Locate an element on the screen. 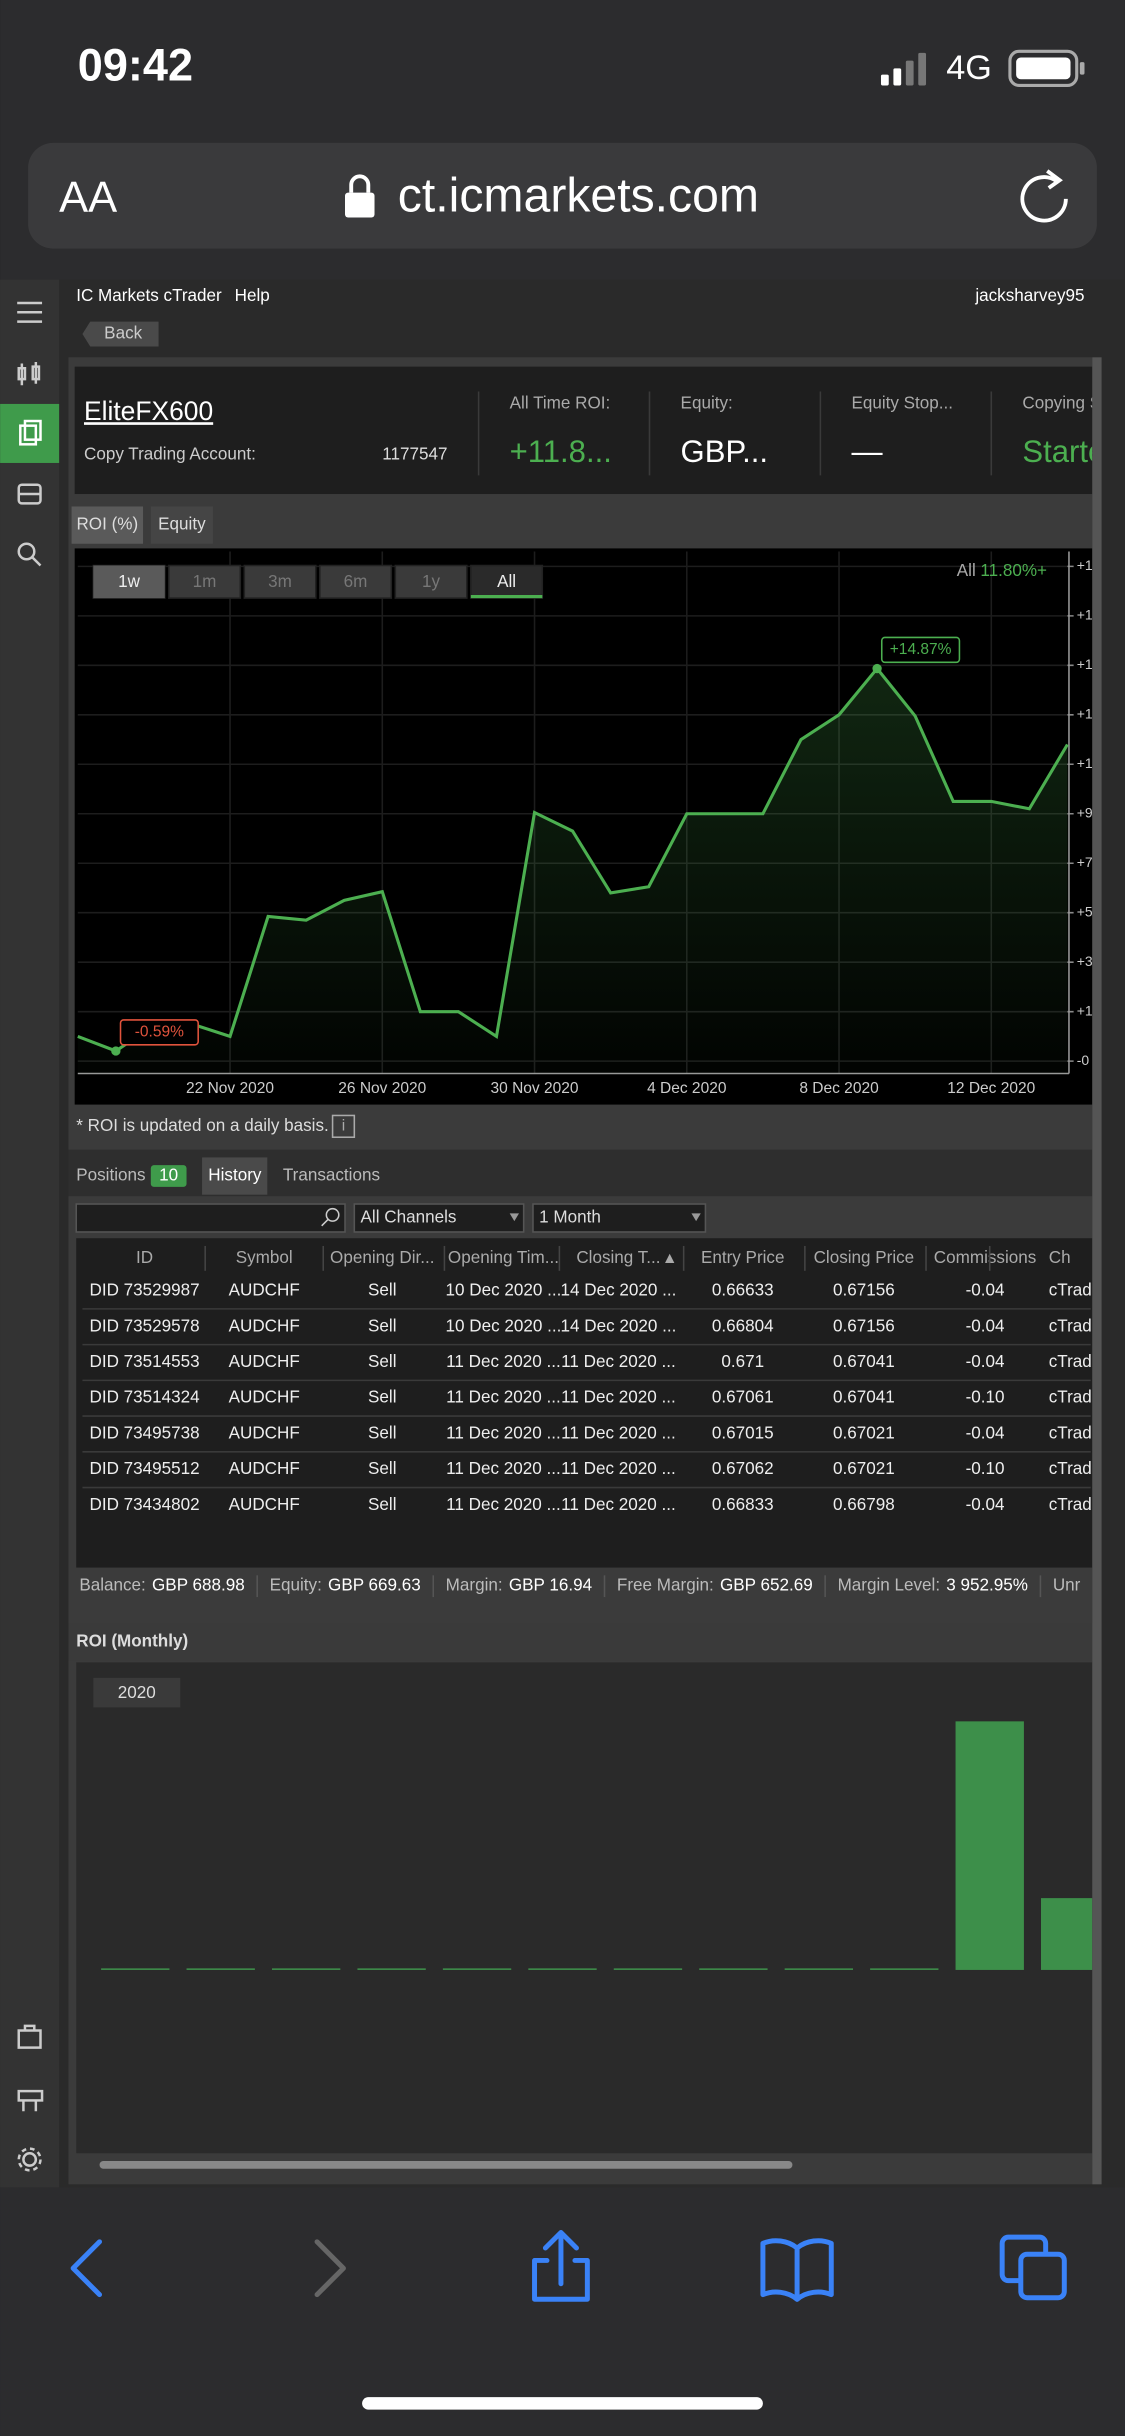 The height and width of the screenshot is (2436, 1125). table-cell: 0.66798 is located at coordinates (864, 1504).